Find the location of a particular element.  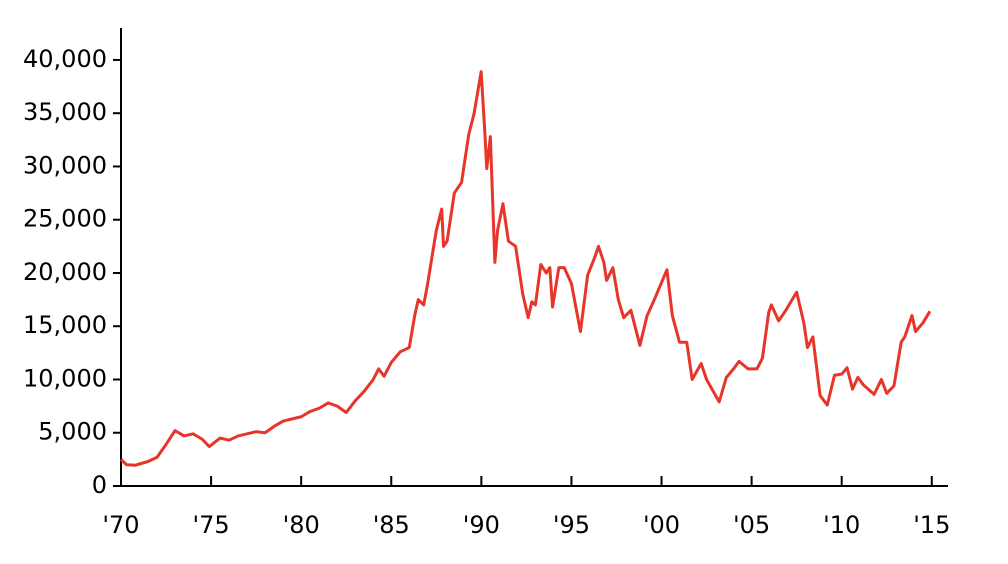

x-tick-label: '95 is located at coordinates (571, 525).